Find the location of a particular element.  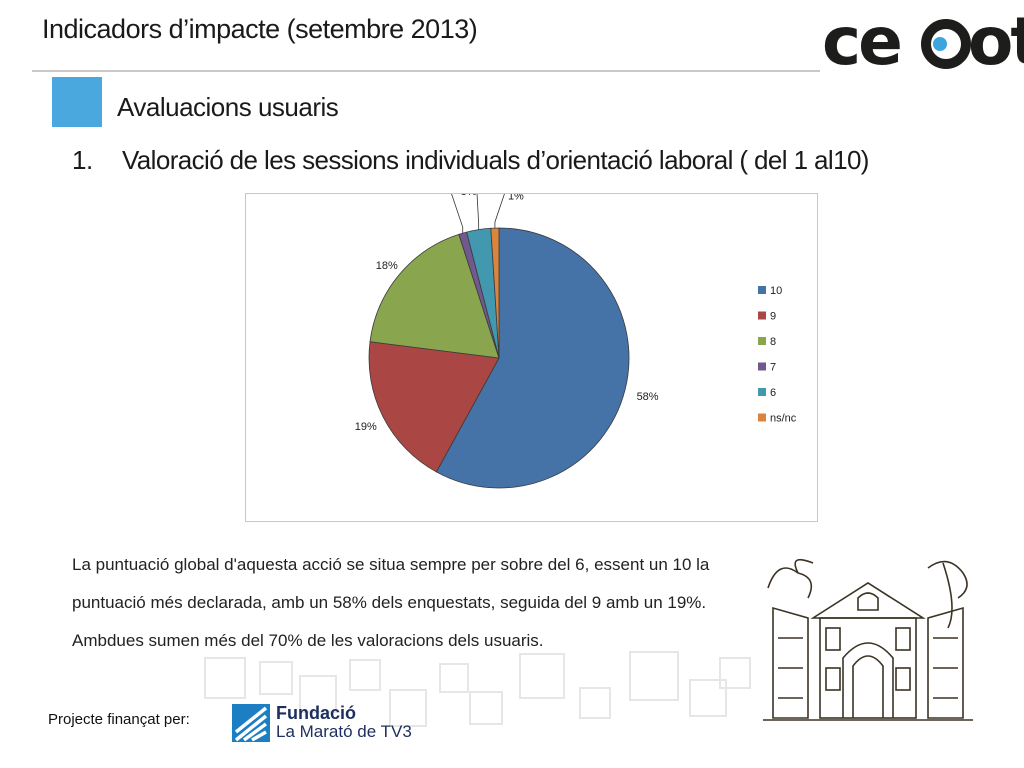

marato-logo is located at coordinates (251, 723).